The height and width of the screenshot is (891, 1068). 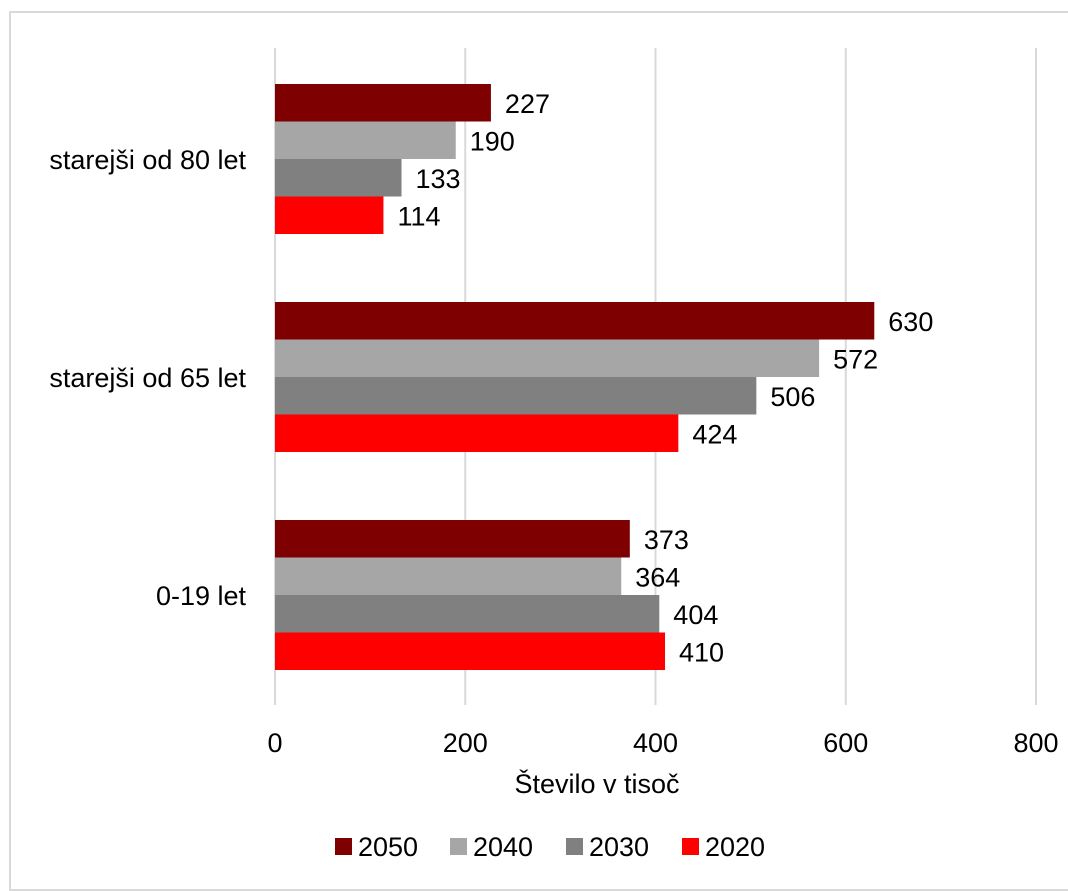 I want to click on data-label: 190, so click(x=492, y=141).